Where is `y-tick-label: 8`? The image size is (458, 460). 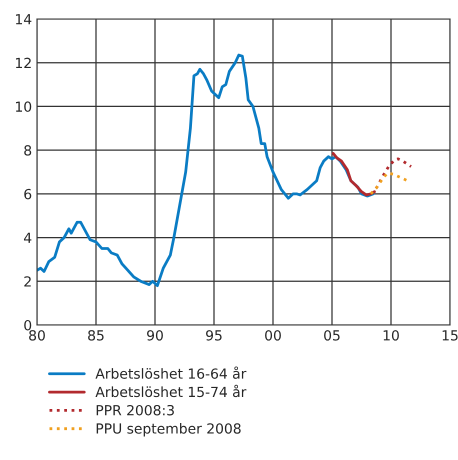 y-tick-label: 8 is located at coordinates (28, 150).